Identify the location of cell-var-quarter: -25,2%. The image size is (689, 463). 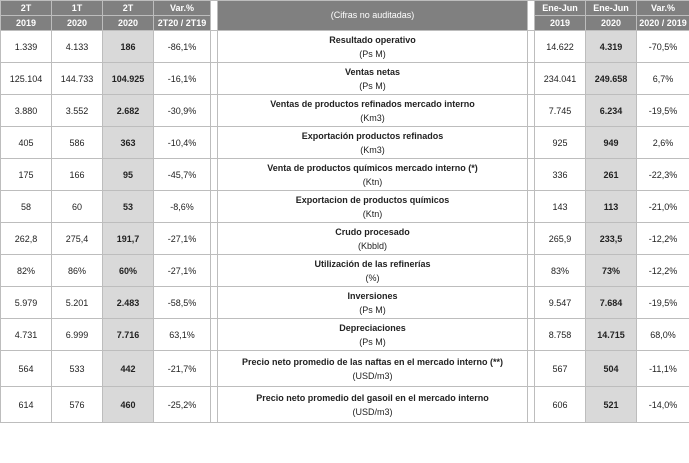
(182, 404).